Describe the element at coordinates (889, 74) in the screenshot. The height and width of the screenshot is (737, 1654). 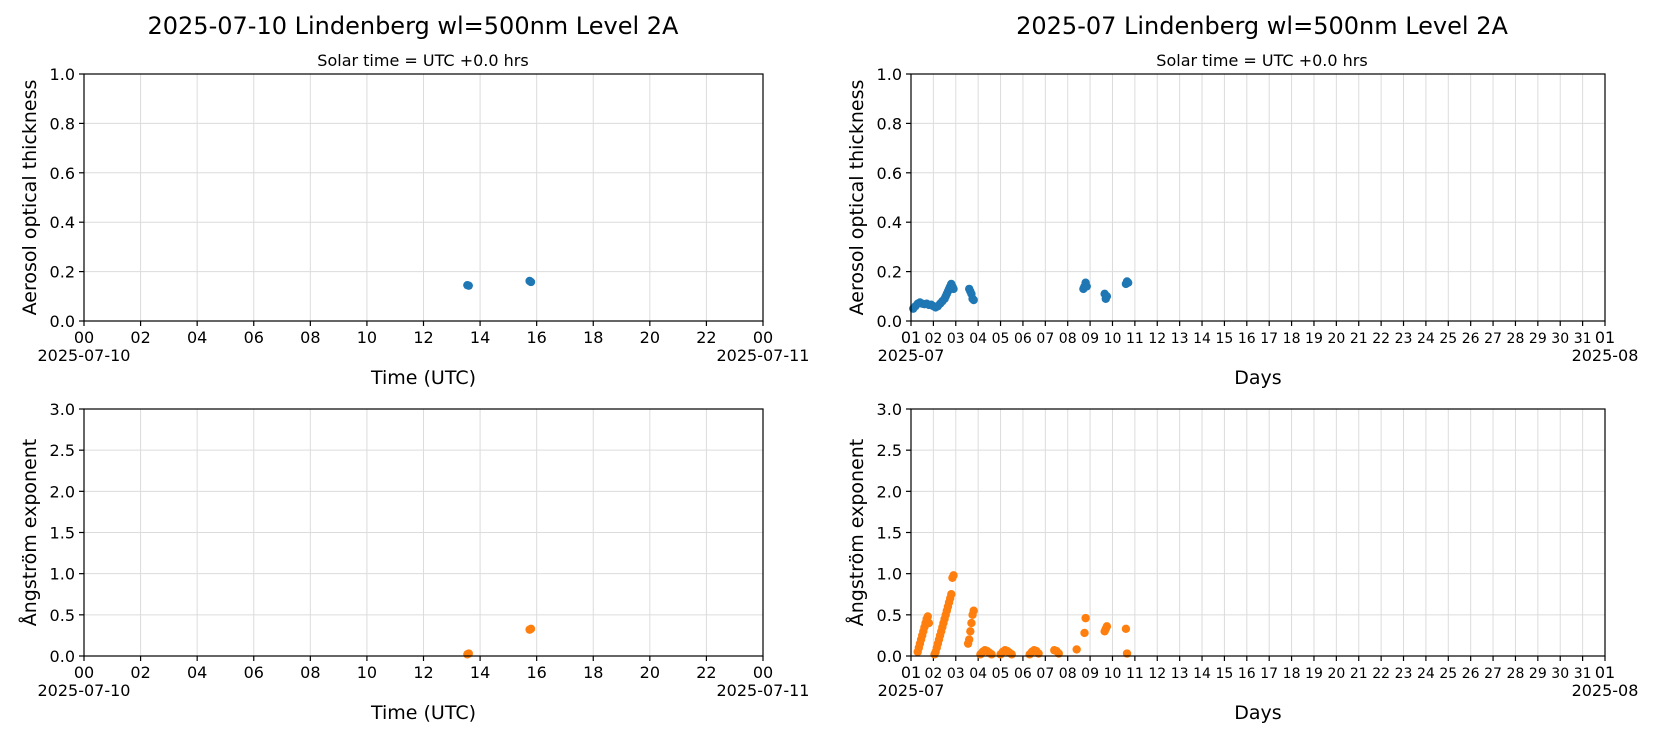
I see `top-right-ytick-label: 1.0` at that location.